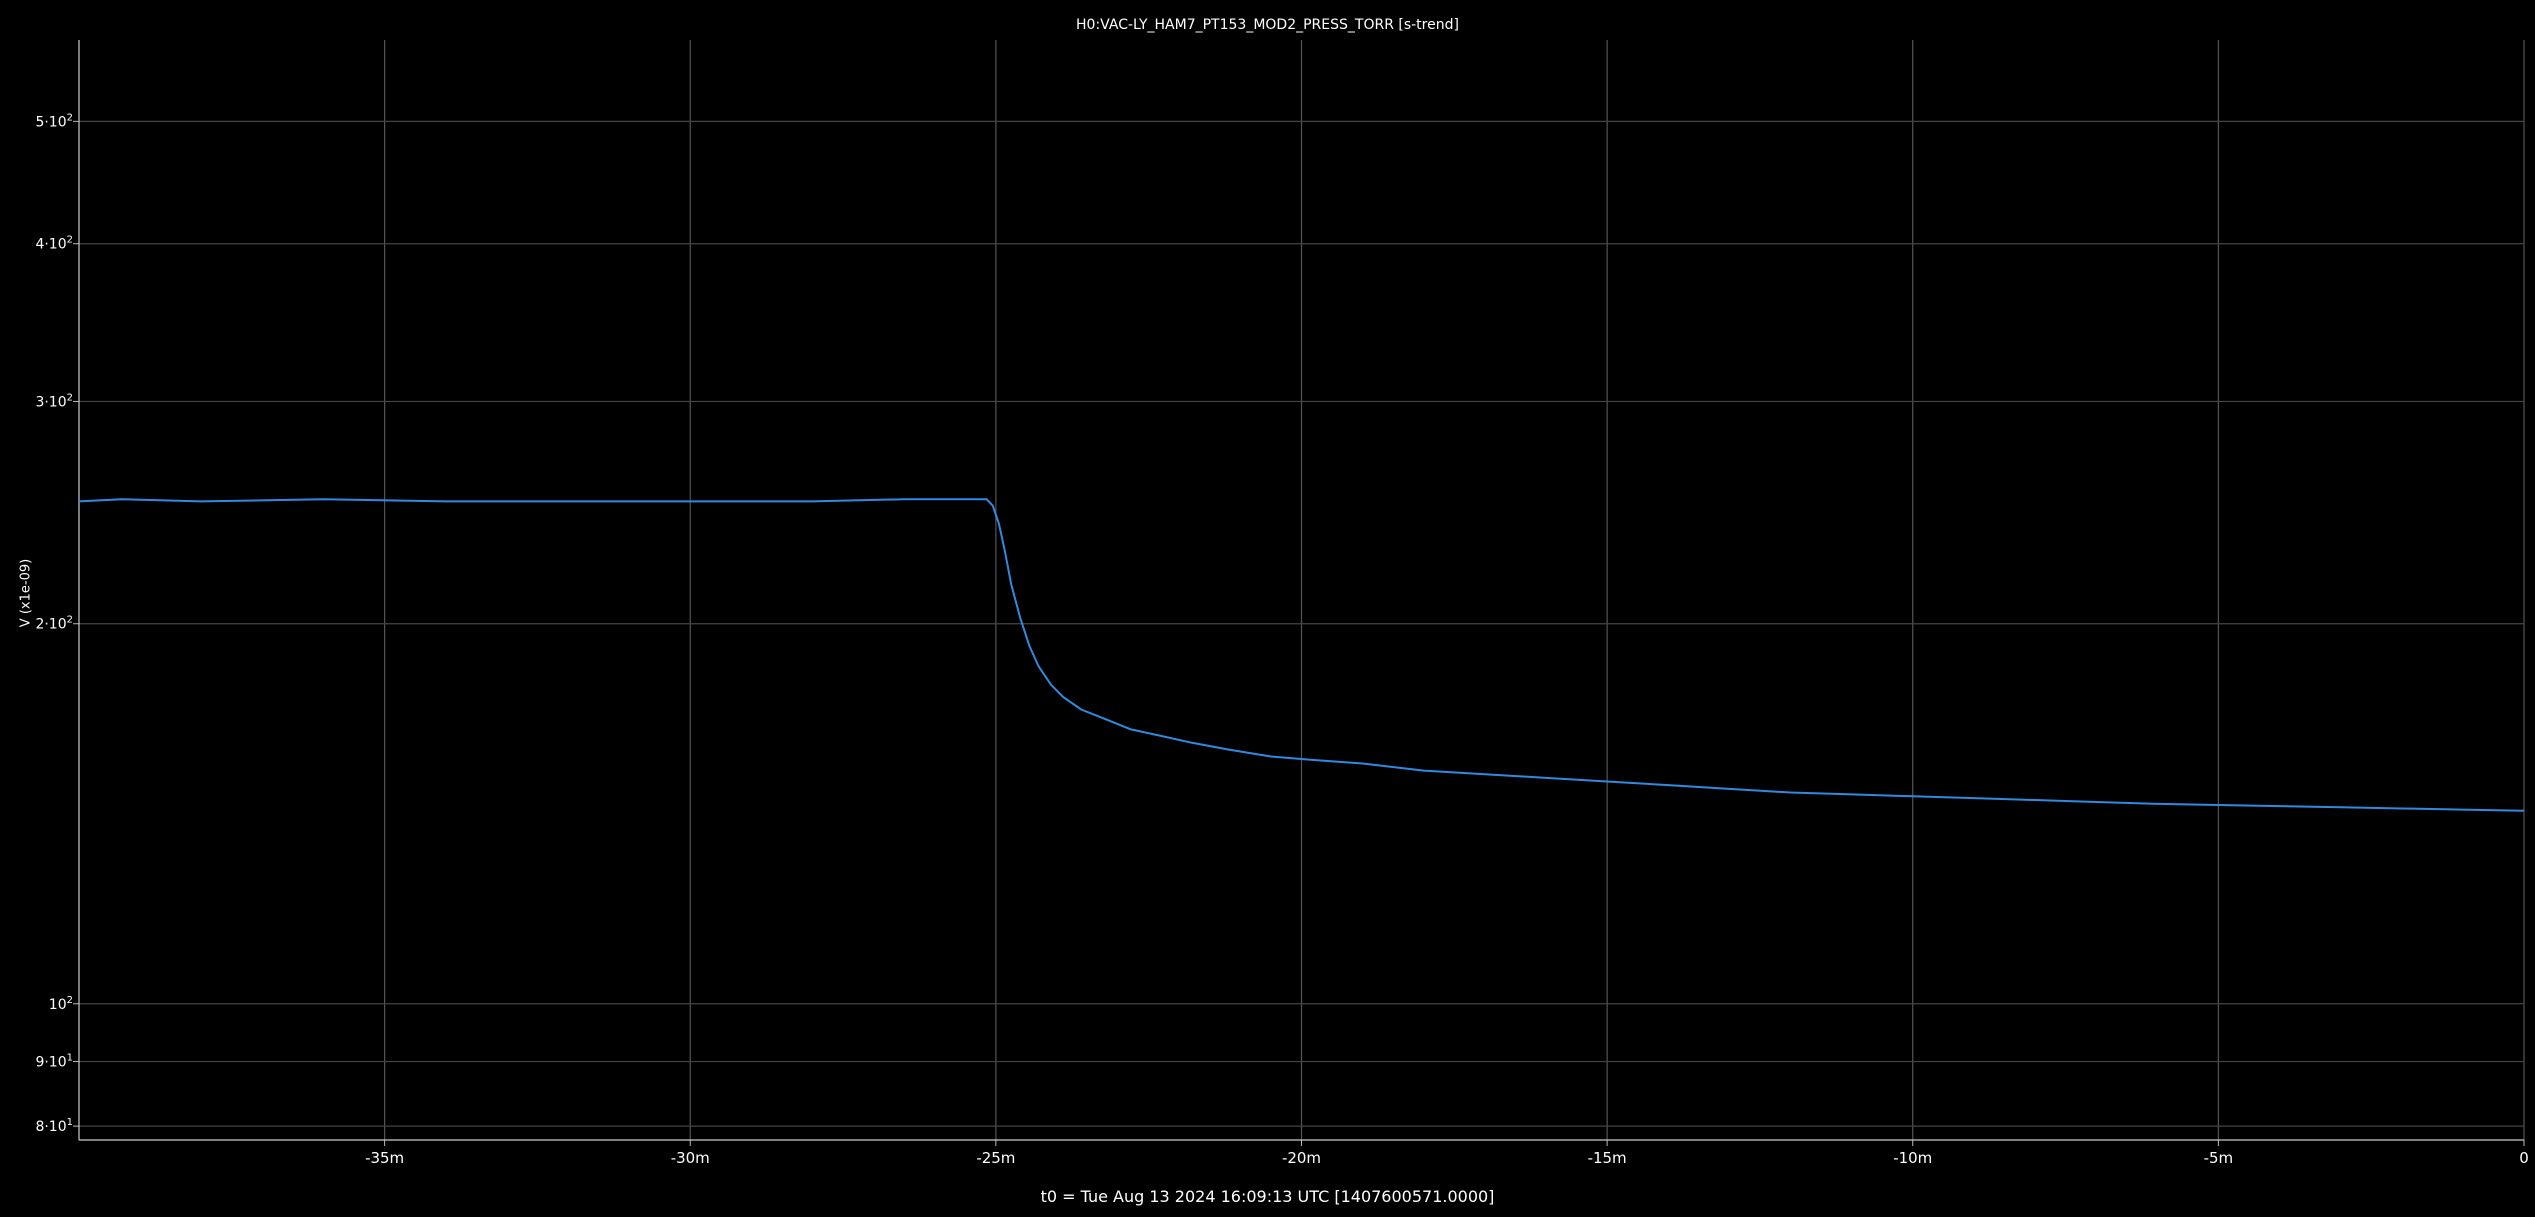  I want to click on x-tick-label: -15m, so click(1607, 1158).